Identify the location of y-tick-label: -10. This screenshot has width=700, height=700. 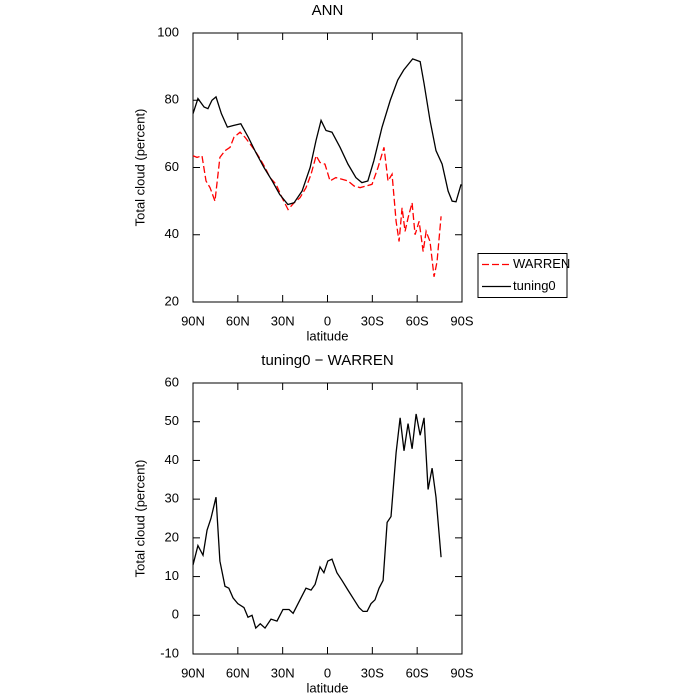
(169, 652).